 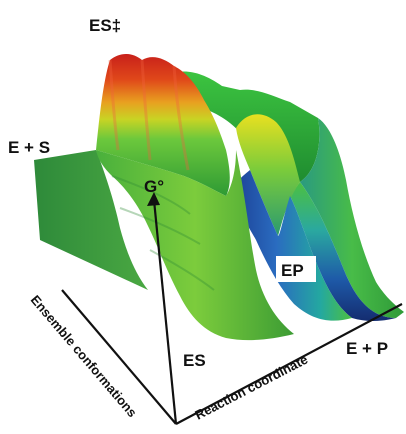 I want to click on ep-well-surface, so click(x=289, y=245).